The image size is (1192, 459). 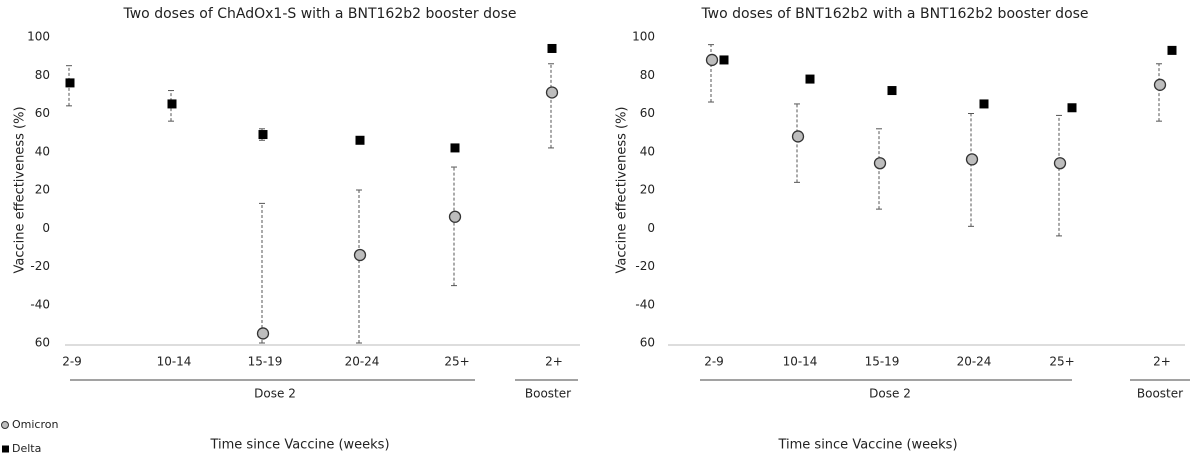 What do you see at coordinates (26, 448) in the screenshot?
I see `legend-label: Delta` at bounding box center [26, 448].